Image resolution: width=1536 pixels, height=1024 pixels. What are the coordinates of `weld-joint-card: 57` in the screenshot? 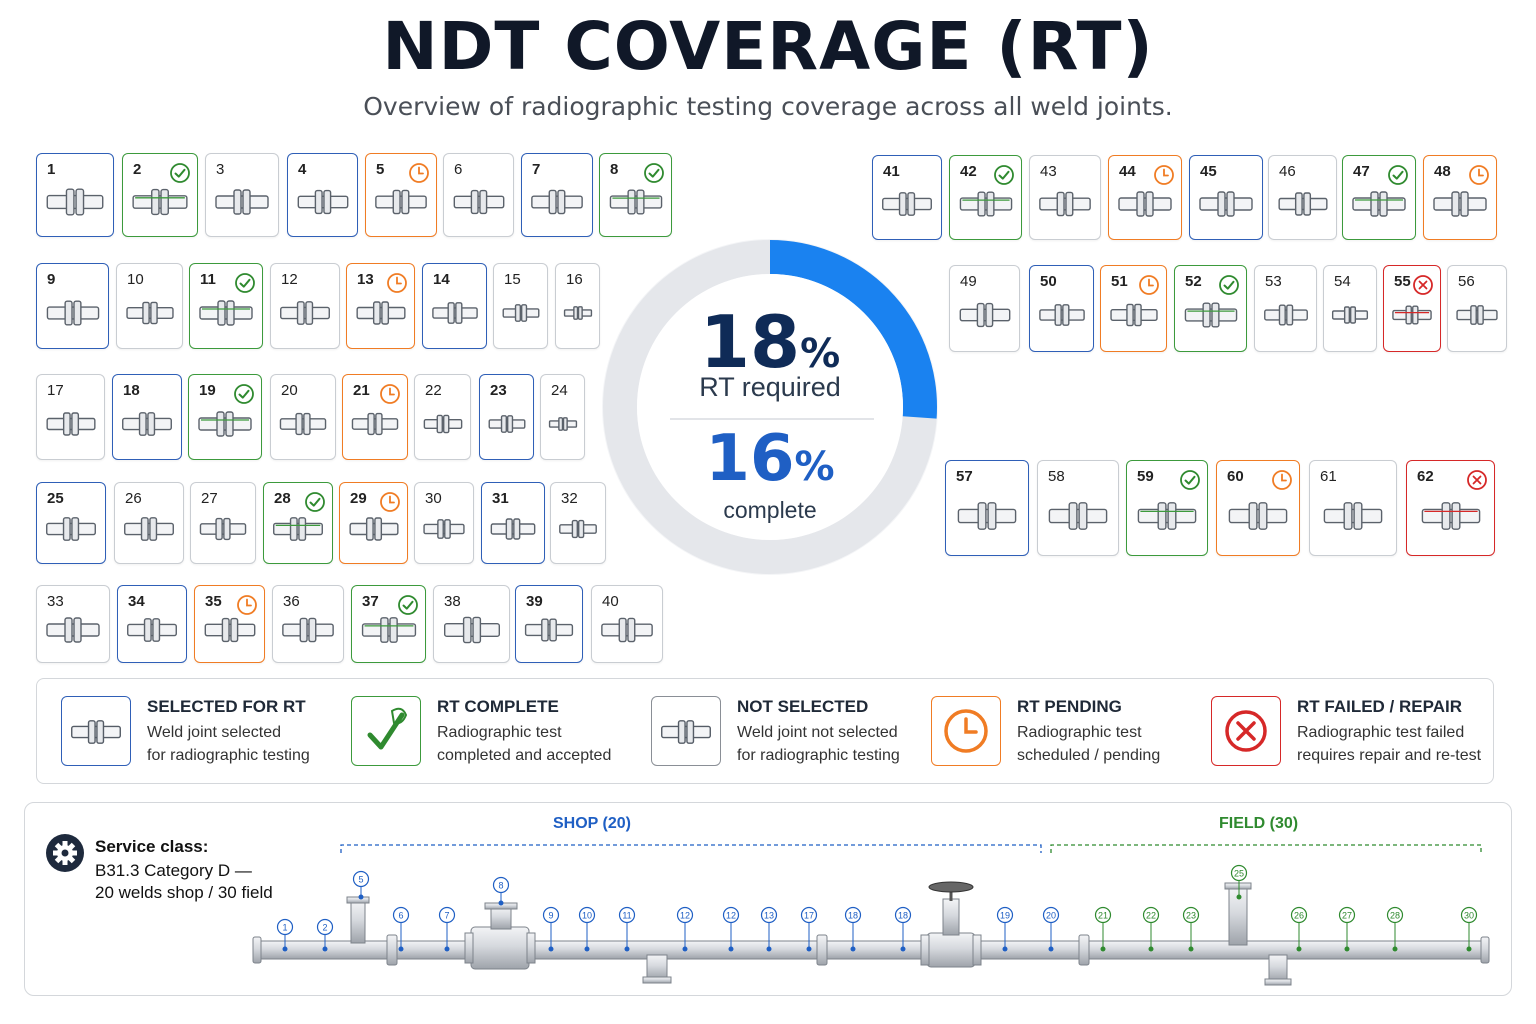 It's located at (987, 508).